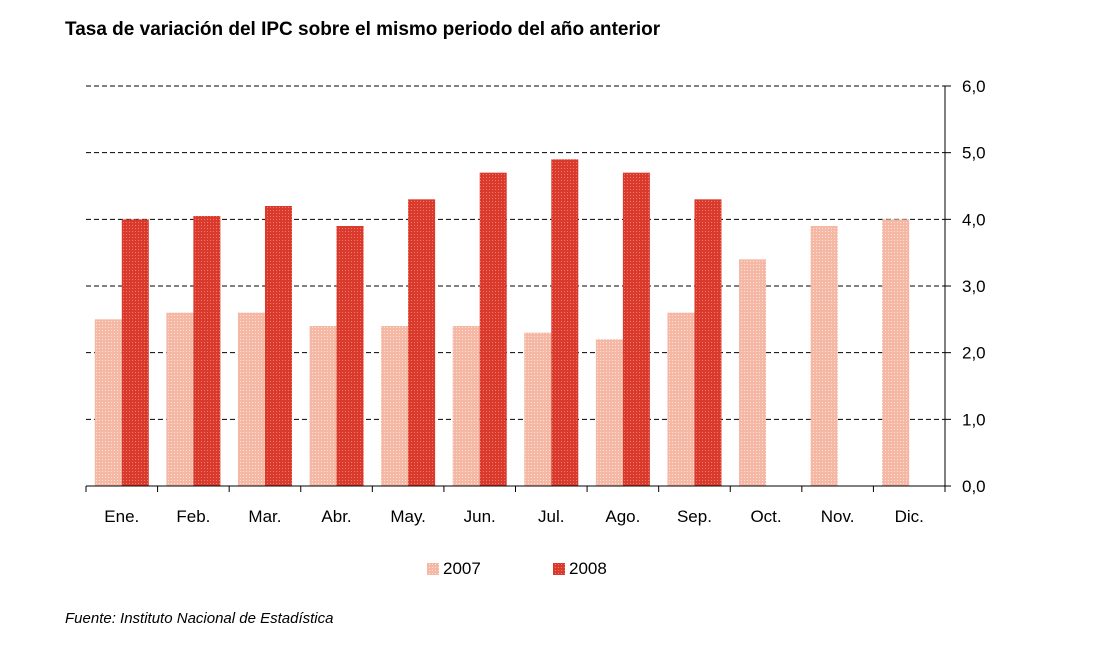  Describe the element at coordinates (974, 219) in the screenshot. I see `y-tick-label: 4,0` at that location.